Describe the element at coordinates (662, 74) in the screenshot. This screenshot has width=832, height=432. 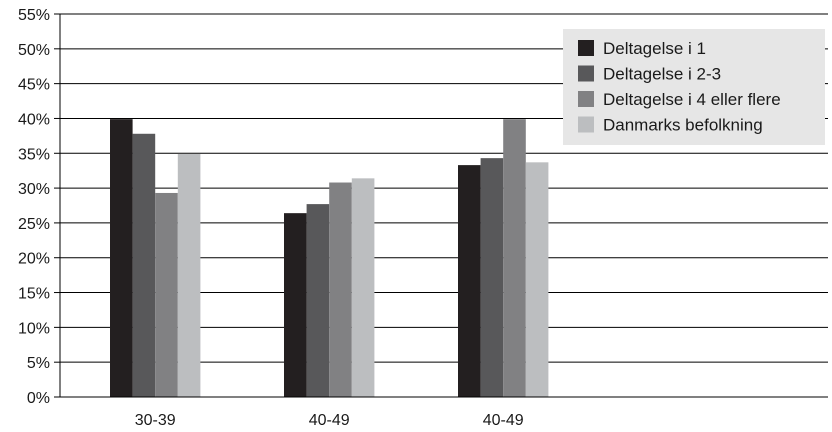
I see `legend-label: Deltagelse i 2-3` at that location.